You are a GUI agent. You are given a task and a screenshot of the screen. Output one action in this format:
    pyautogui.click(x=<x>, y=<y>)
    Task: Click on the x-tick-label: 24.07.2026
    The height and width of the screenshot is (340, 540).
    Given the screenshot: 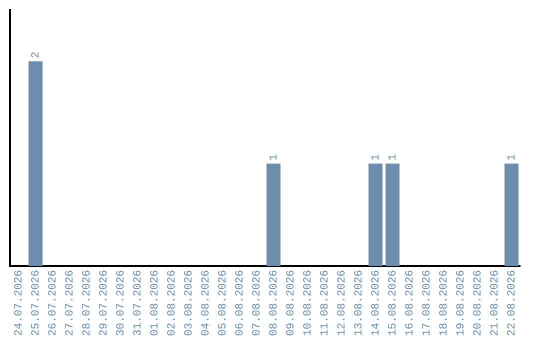 What is the action you would take?
    pyautogui.click(x=19, y=303)
    